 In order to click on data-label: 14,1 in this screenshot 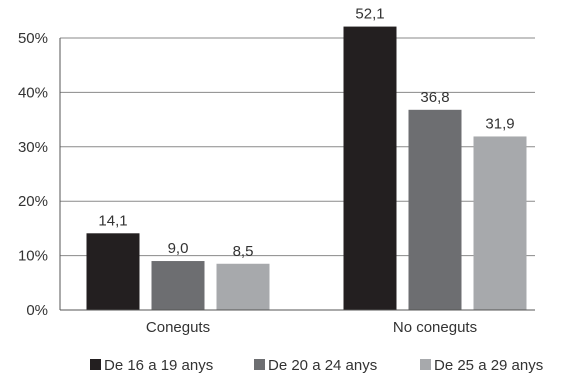, I will do `click(112, 220)`.